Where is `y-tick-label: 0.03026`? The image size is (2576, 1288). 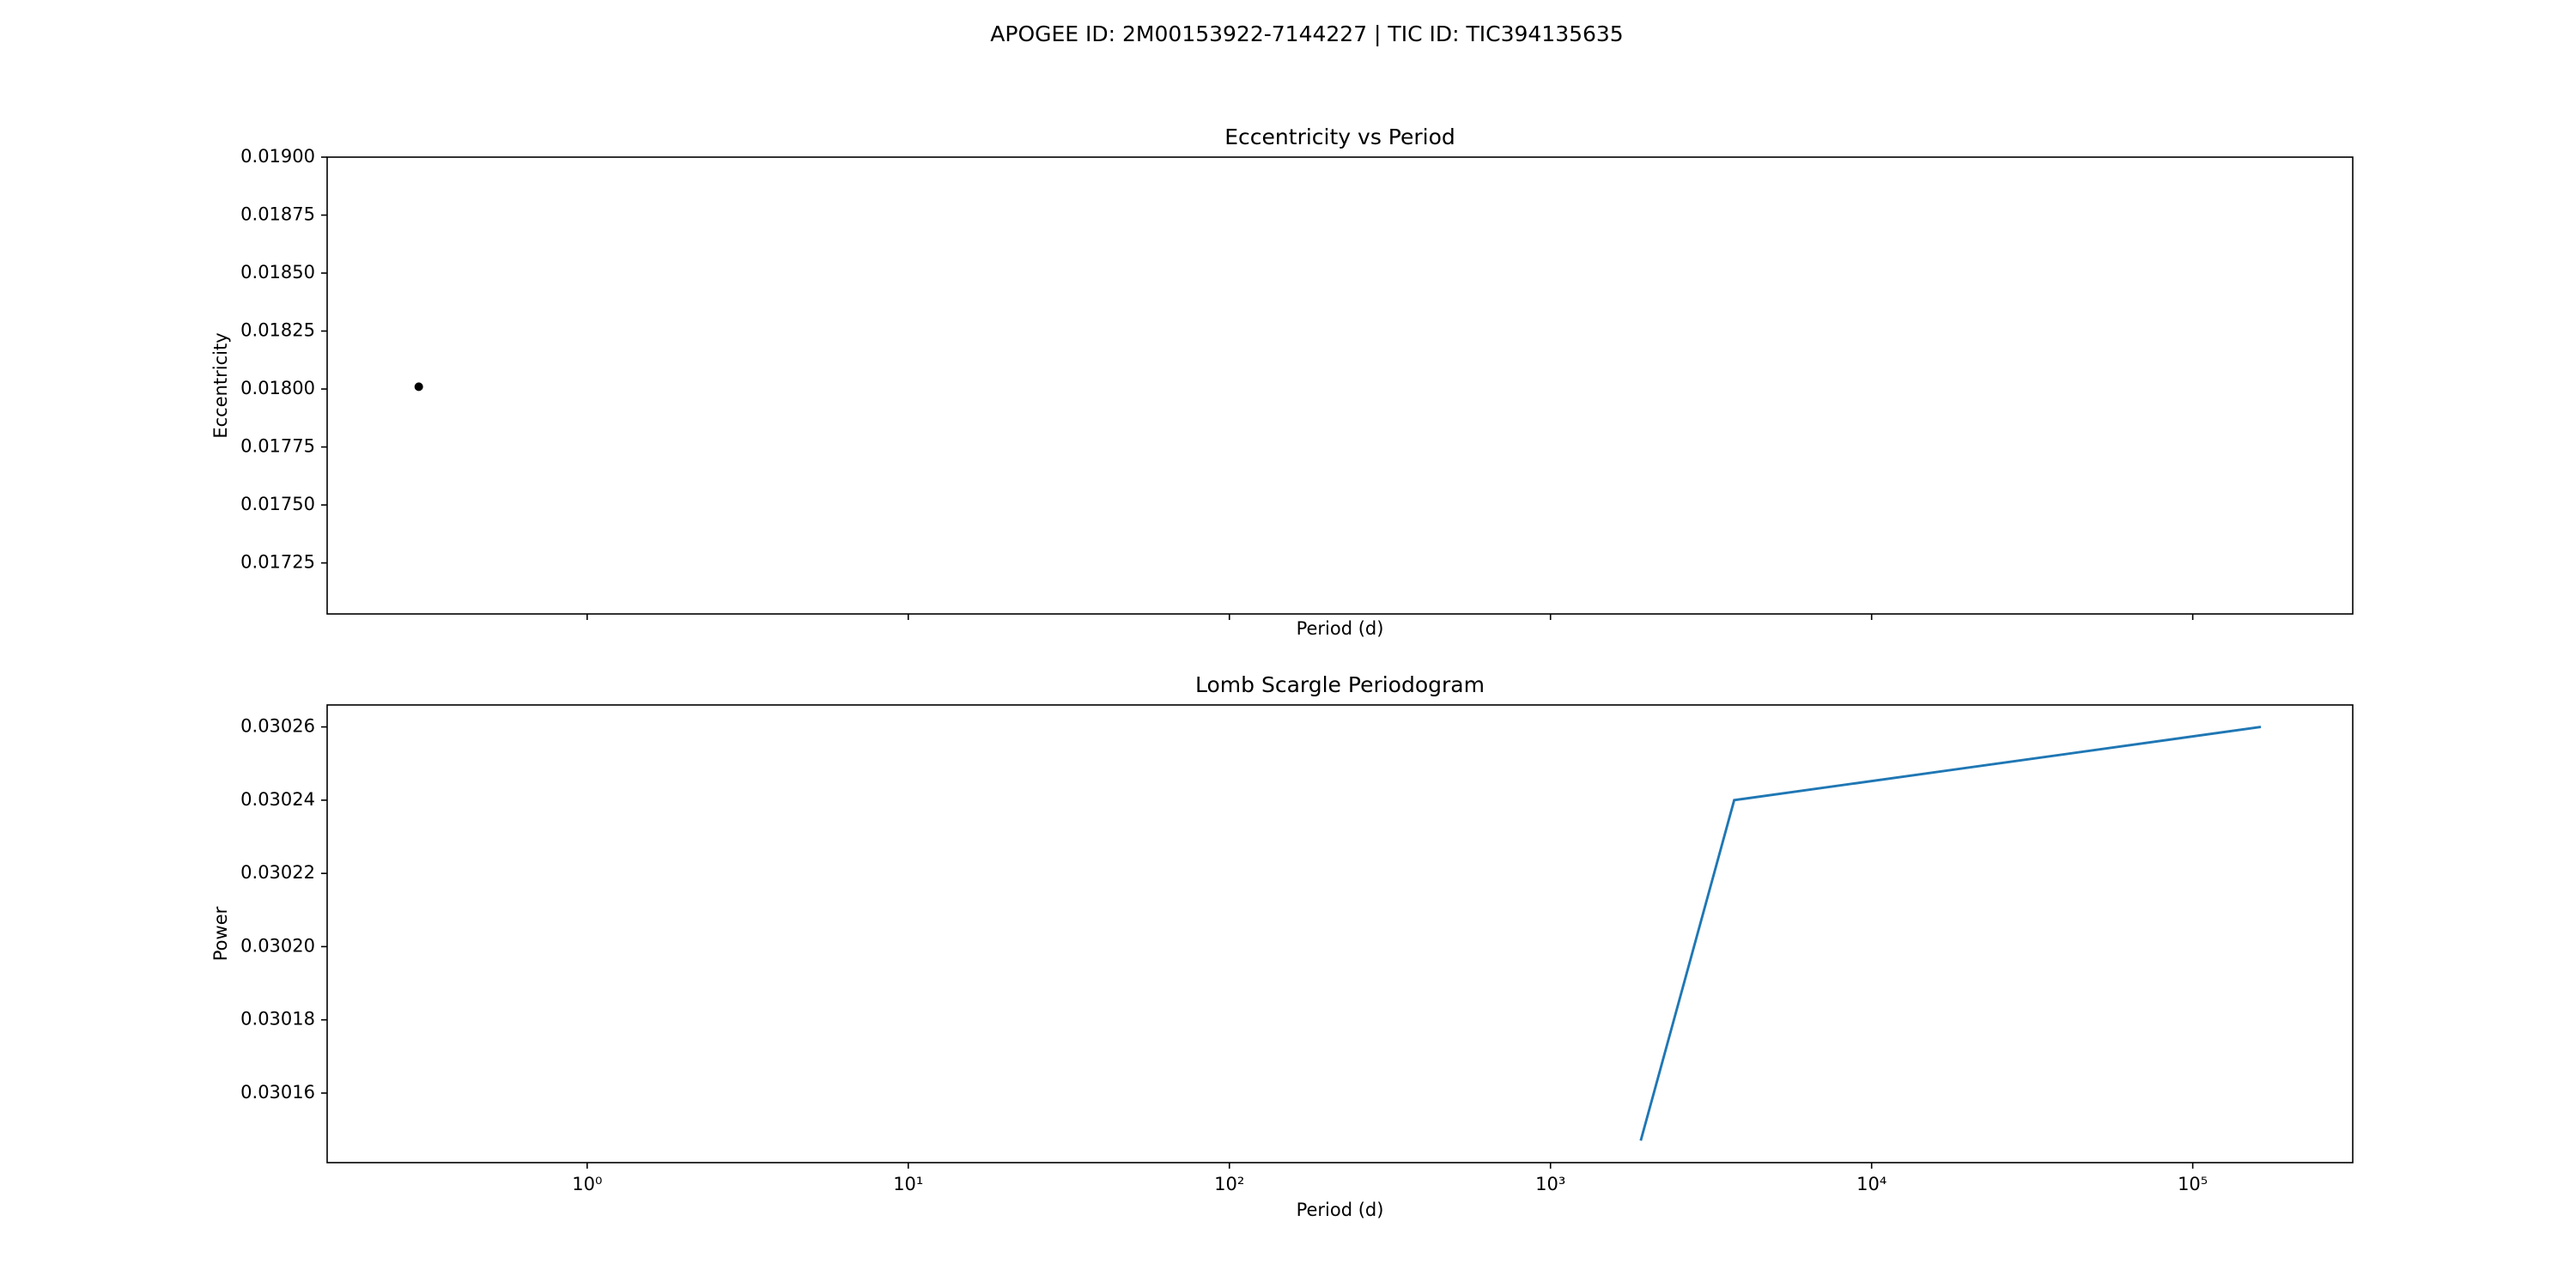
y-tick-label: 0.03026 is located at coordinates (278, 726).